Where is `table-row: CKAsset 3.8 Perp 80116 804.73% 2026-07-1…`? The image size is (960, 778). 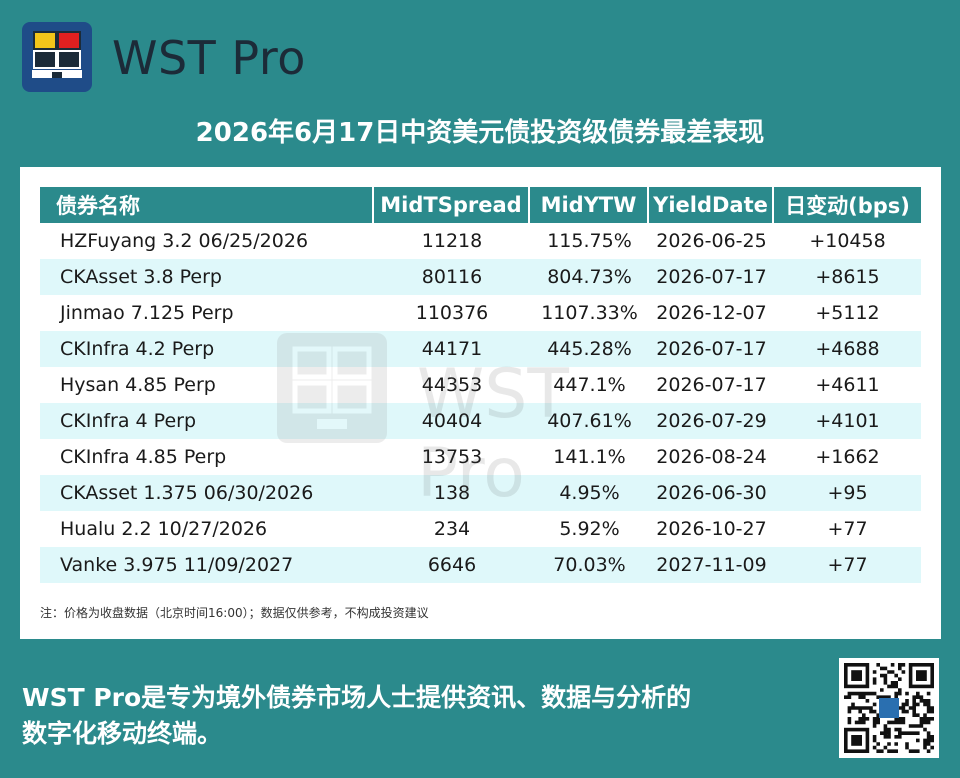 table-row: CKAsset 3.8 Perp 80116 804.73% 2026-07-1… is located at coordinates (480, 277).